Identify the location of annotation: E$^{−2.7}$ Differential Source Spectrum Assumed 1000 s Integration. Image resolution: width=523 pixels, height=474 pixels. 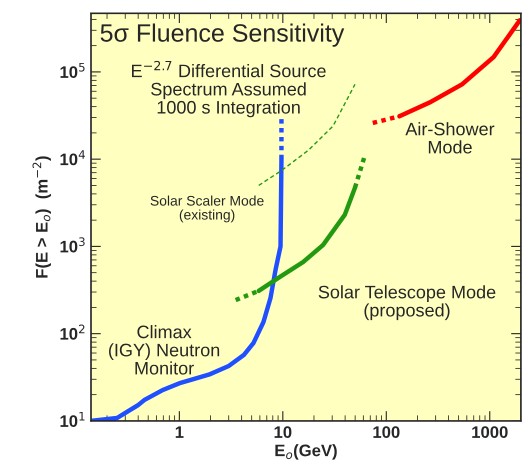
(229, 89).